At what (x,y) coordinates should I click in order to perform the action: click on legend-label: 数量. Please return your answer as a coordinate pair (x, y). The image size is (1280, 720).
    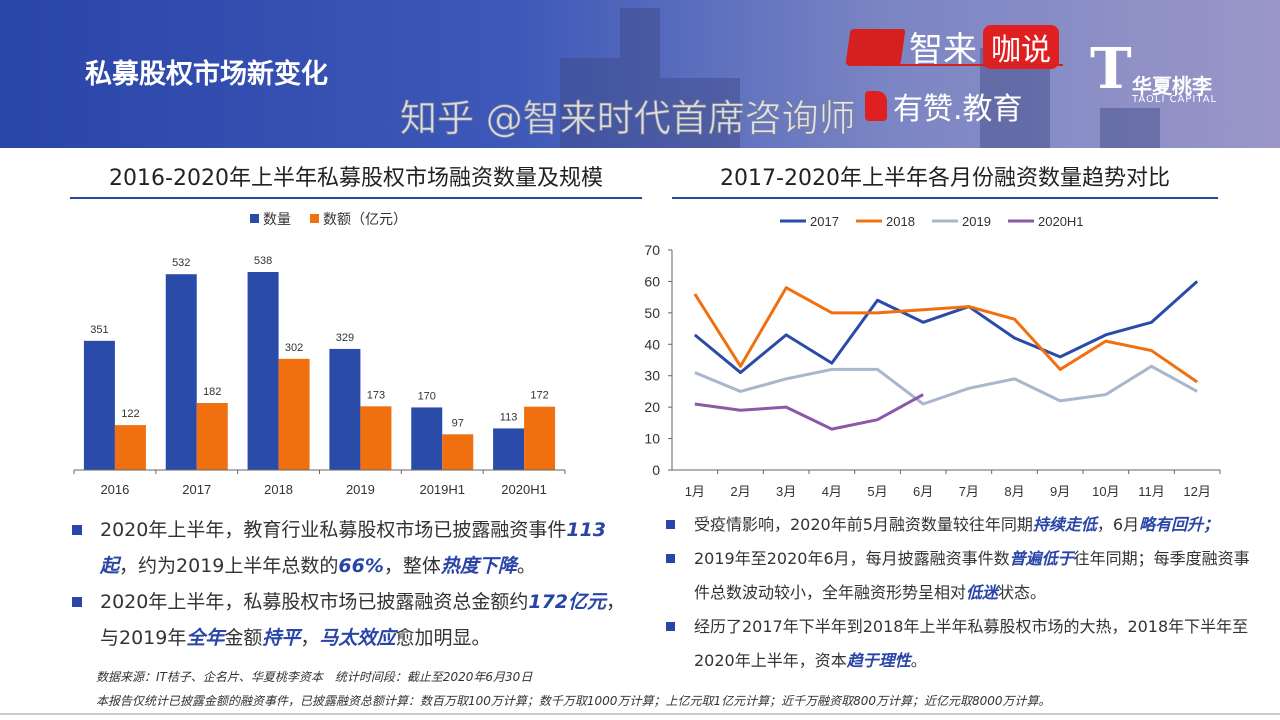
    Looking at the image, I should click on (277, 219).